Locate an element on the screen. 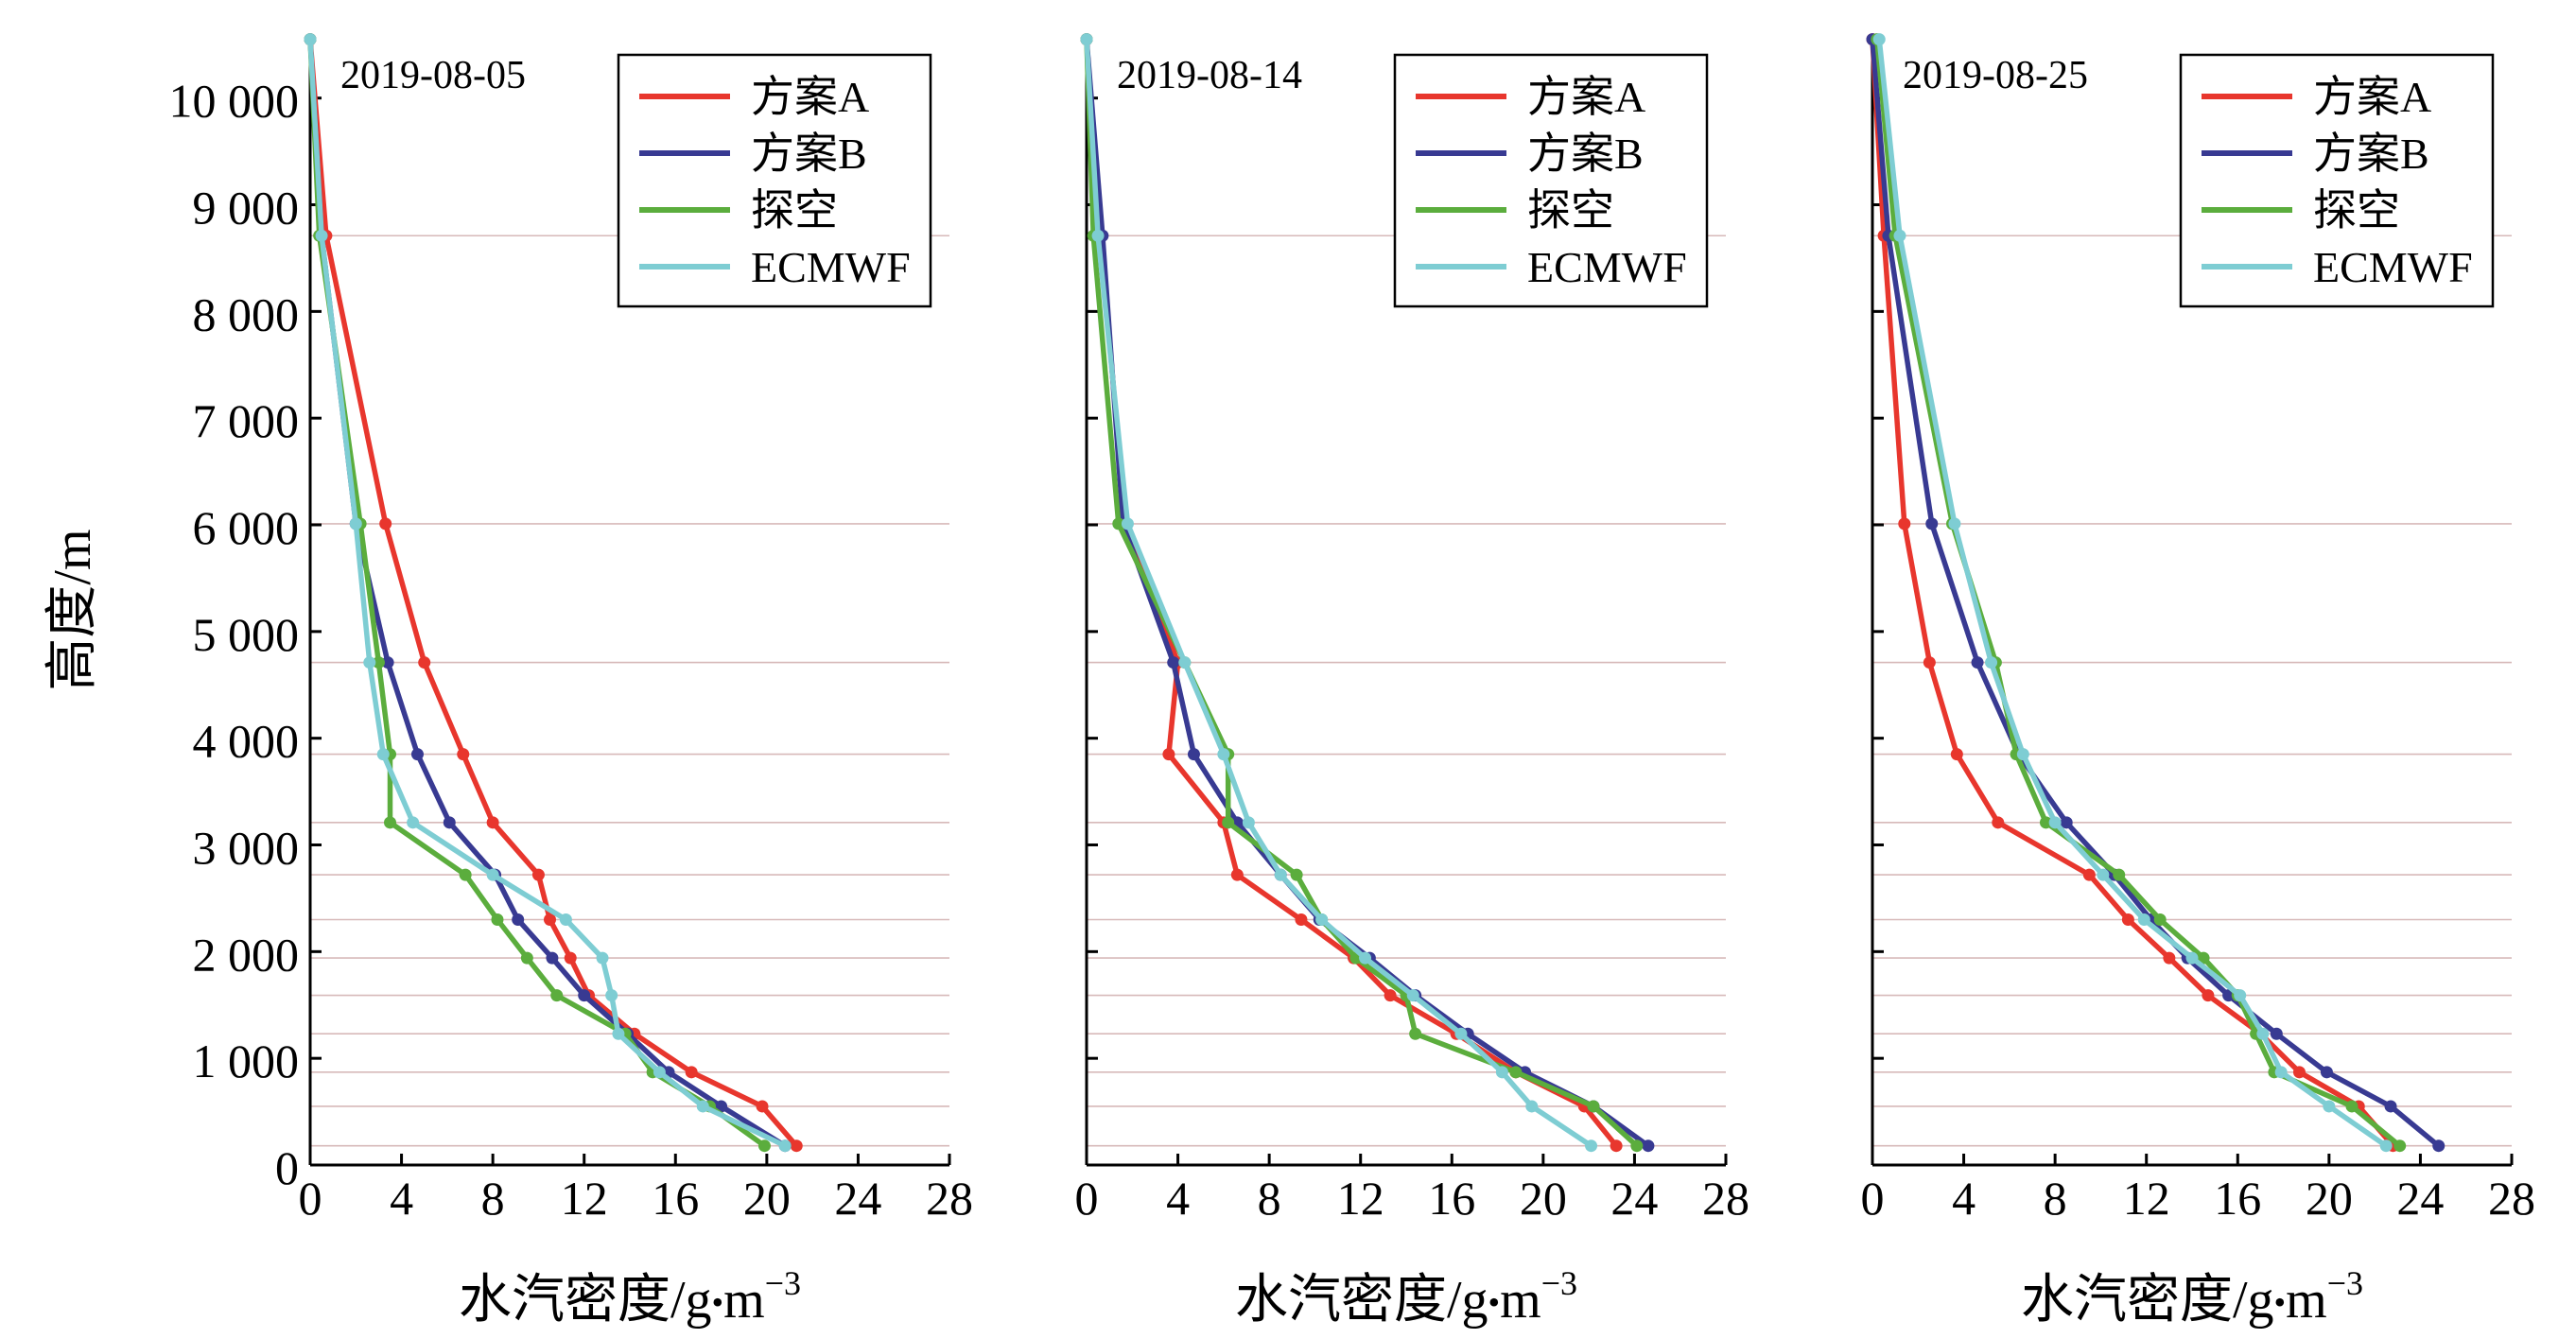 The image size is (2576, 1339). y-tick-label: 8 000 is located at coordinates (246, 313).